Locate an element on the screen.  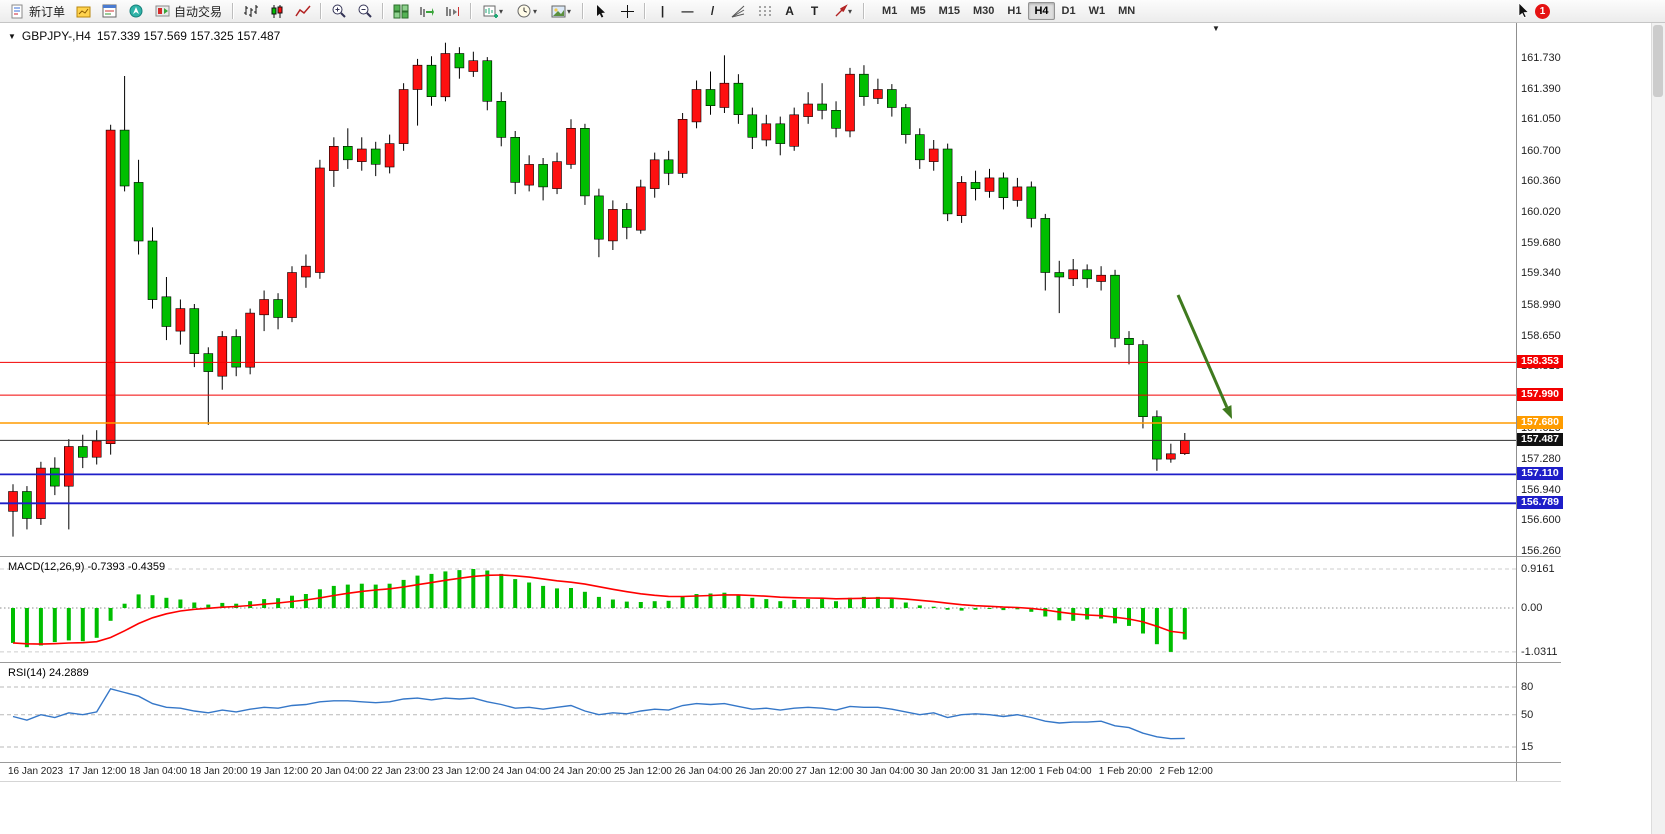
tile-windows-icon is located at coordinates (401, 11).